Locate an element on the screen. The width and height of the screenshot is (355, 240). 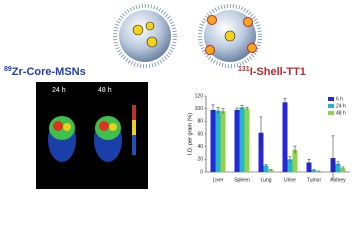
x-tick-label: Kidney is located at coordinates (338, 180).